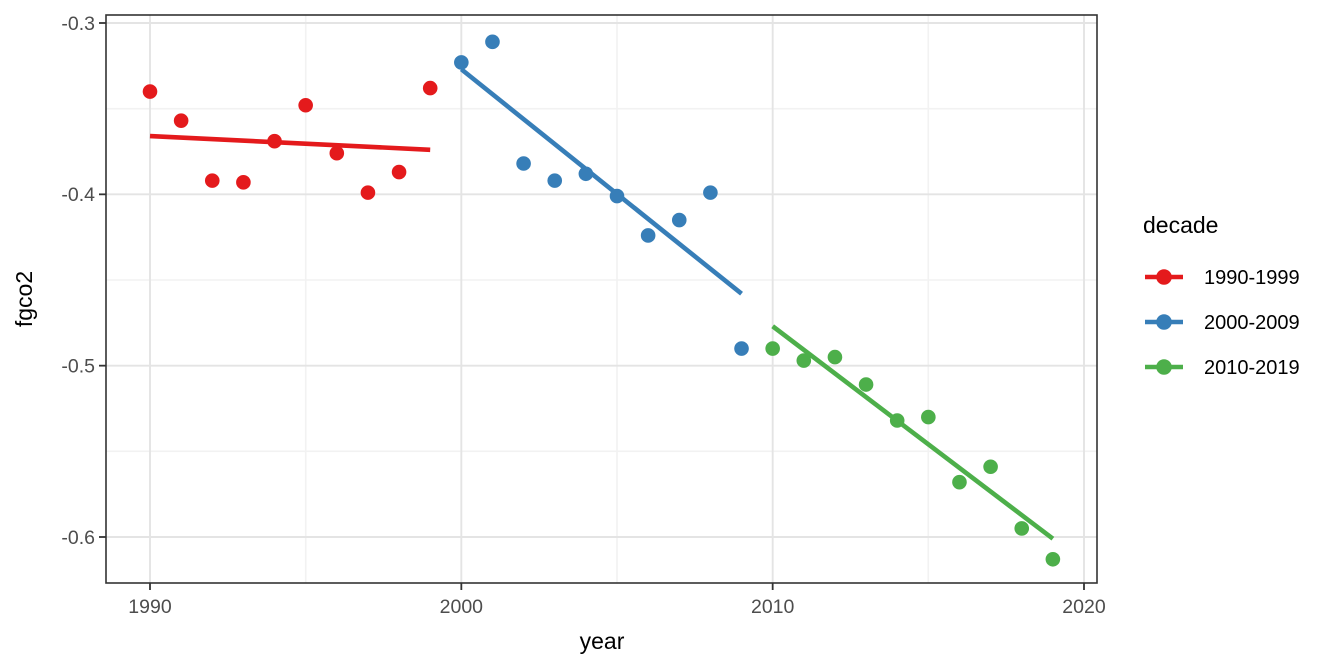  Describe the element at coordinates (78, 24) in the screenshot. I see `y-tick-label: -0.3` at that location.